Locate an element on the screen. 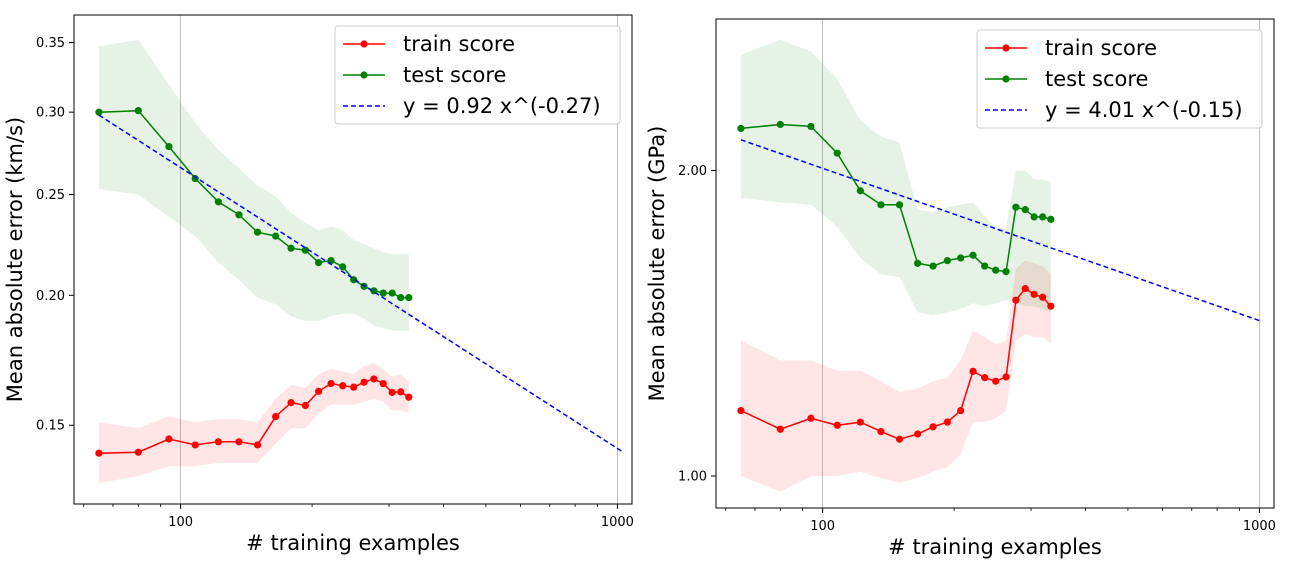 This screenshot has height=561, width=1300. left-chart-y-tick-label: 0.25 is located at coordinates (50, 195).